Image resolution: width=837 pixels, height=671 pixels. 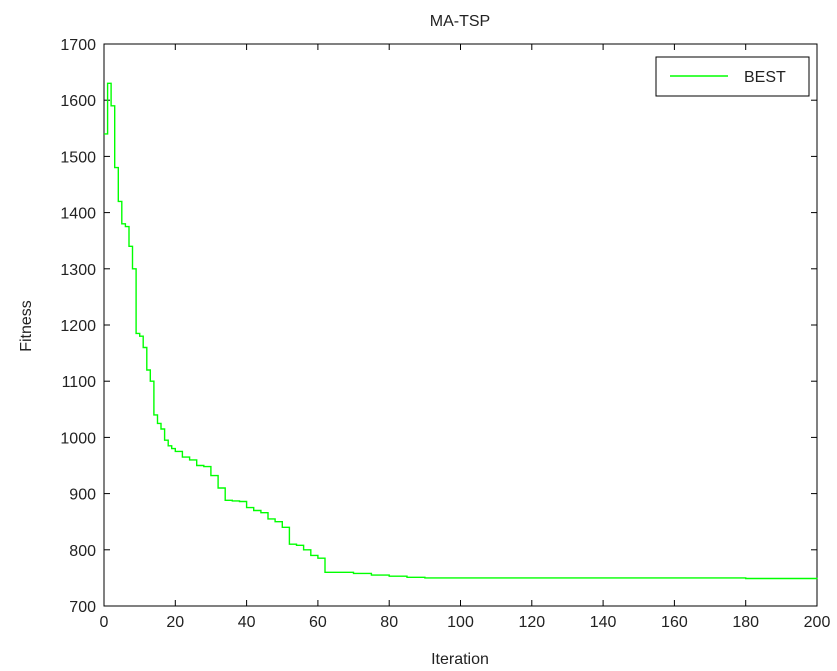 I want to click on x-tick-label: 180, so click(x=745, y=622).